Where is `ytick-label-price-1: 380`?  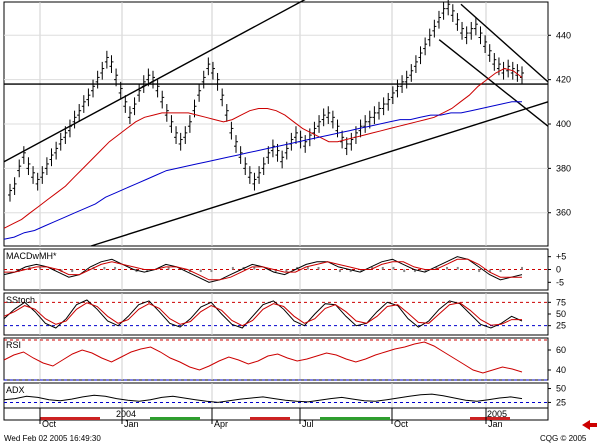
ytick-label-price-1: 380 is located at coordinates (563, 168).